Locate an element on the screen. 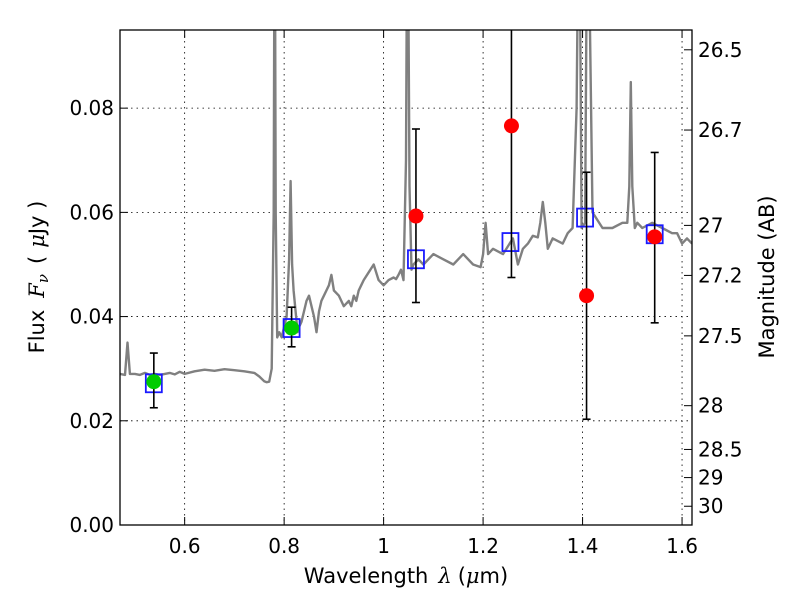  x-axis-label: Wavelength λ (μm) is located at coordinates (406, 576).